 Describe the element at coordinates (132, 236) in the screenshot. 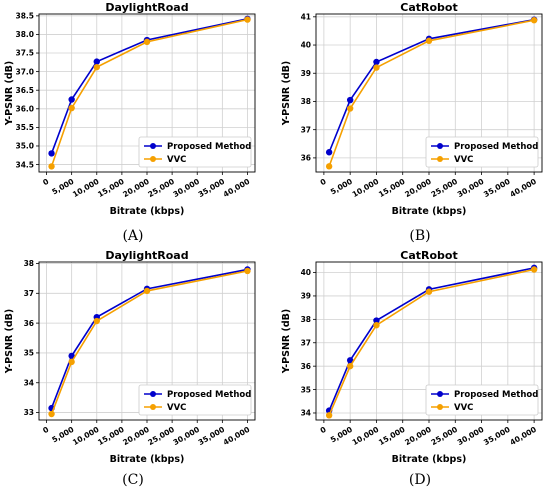

I see `panel-caption: (A)` at that location.